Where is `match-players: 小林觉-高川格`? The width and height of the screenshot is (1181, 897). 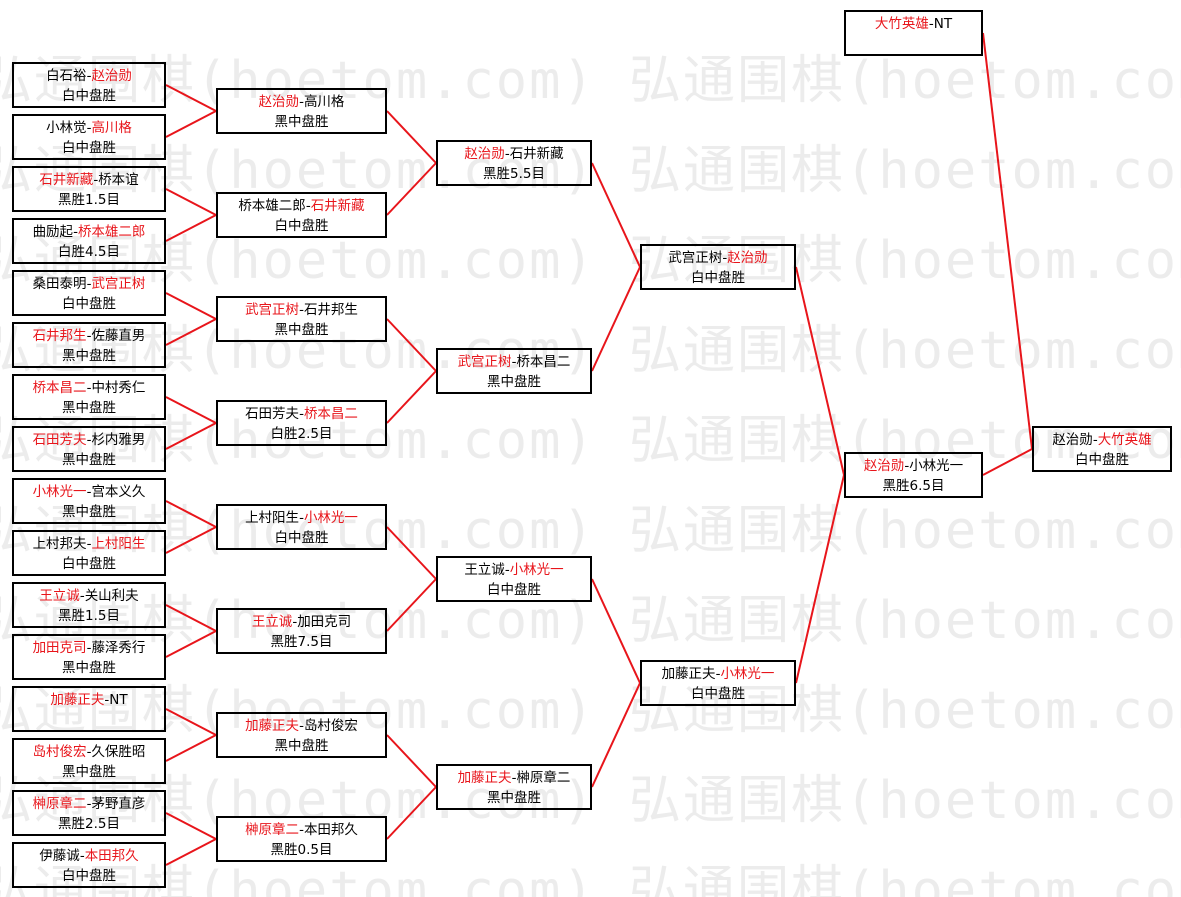
match-players: 小林觉-高川格 is located at coordinates (89, 128).